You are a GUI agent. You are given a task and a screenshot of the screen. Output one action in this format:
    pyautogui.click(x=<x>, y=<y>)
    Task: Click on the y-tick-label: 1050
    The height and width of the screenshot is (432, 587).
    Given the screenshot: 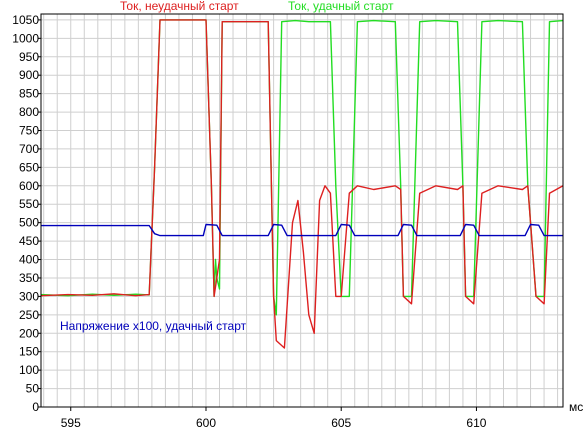 What is the action you would take?
    pyautogui.click(x=25, y=20)
    